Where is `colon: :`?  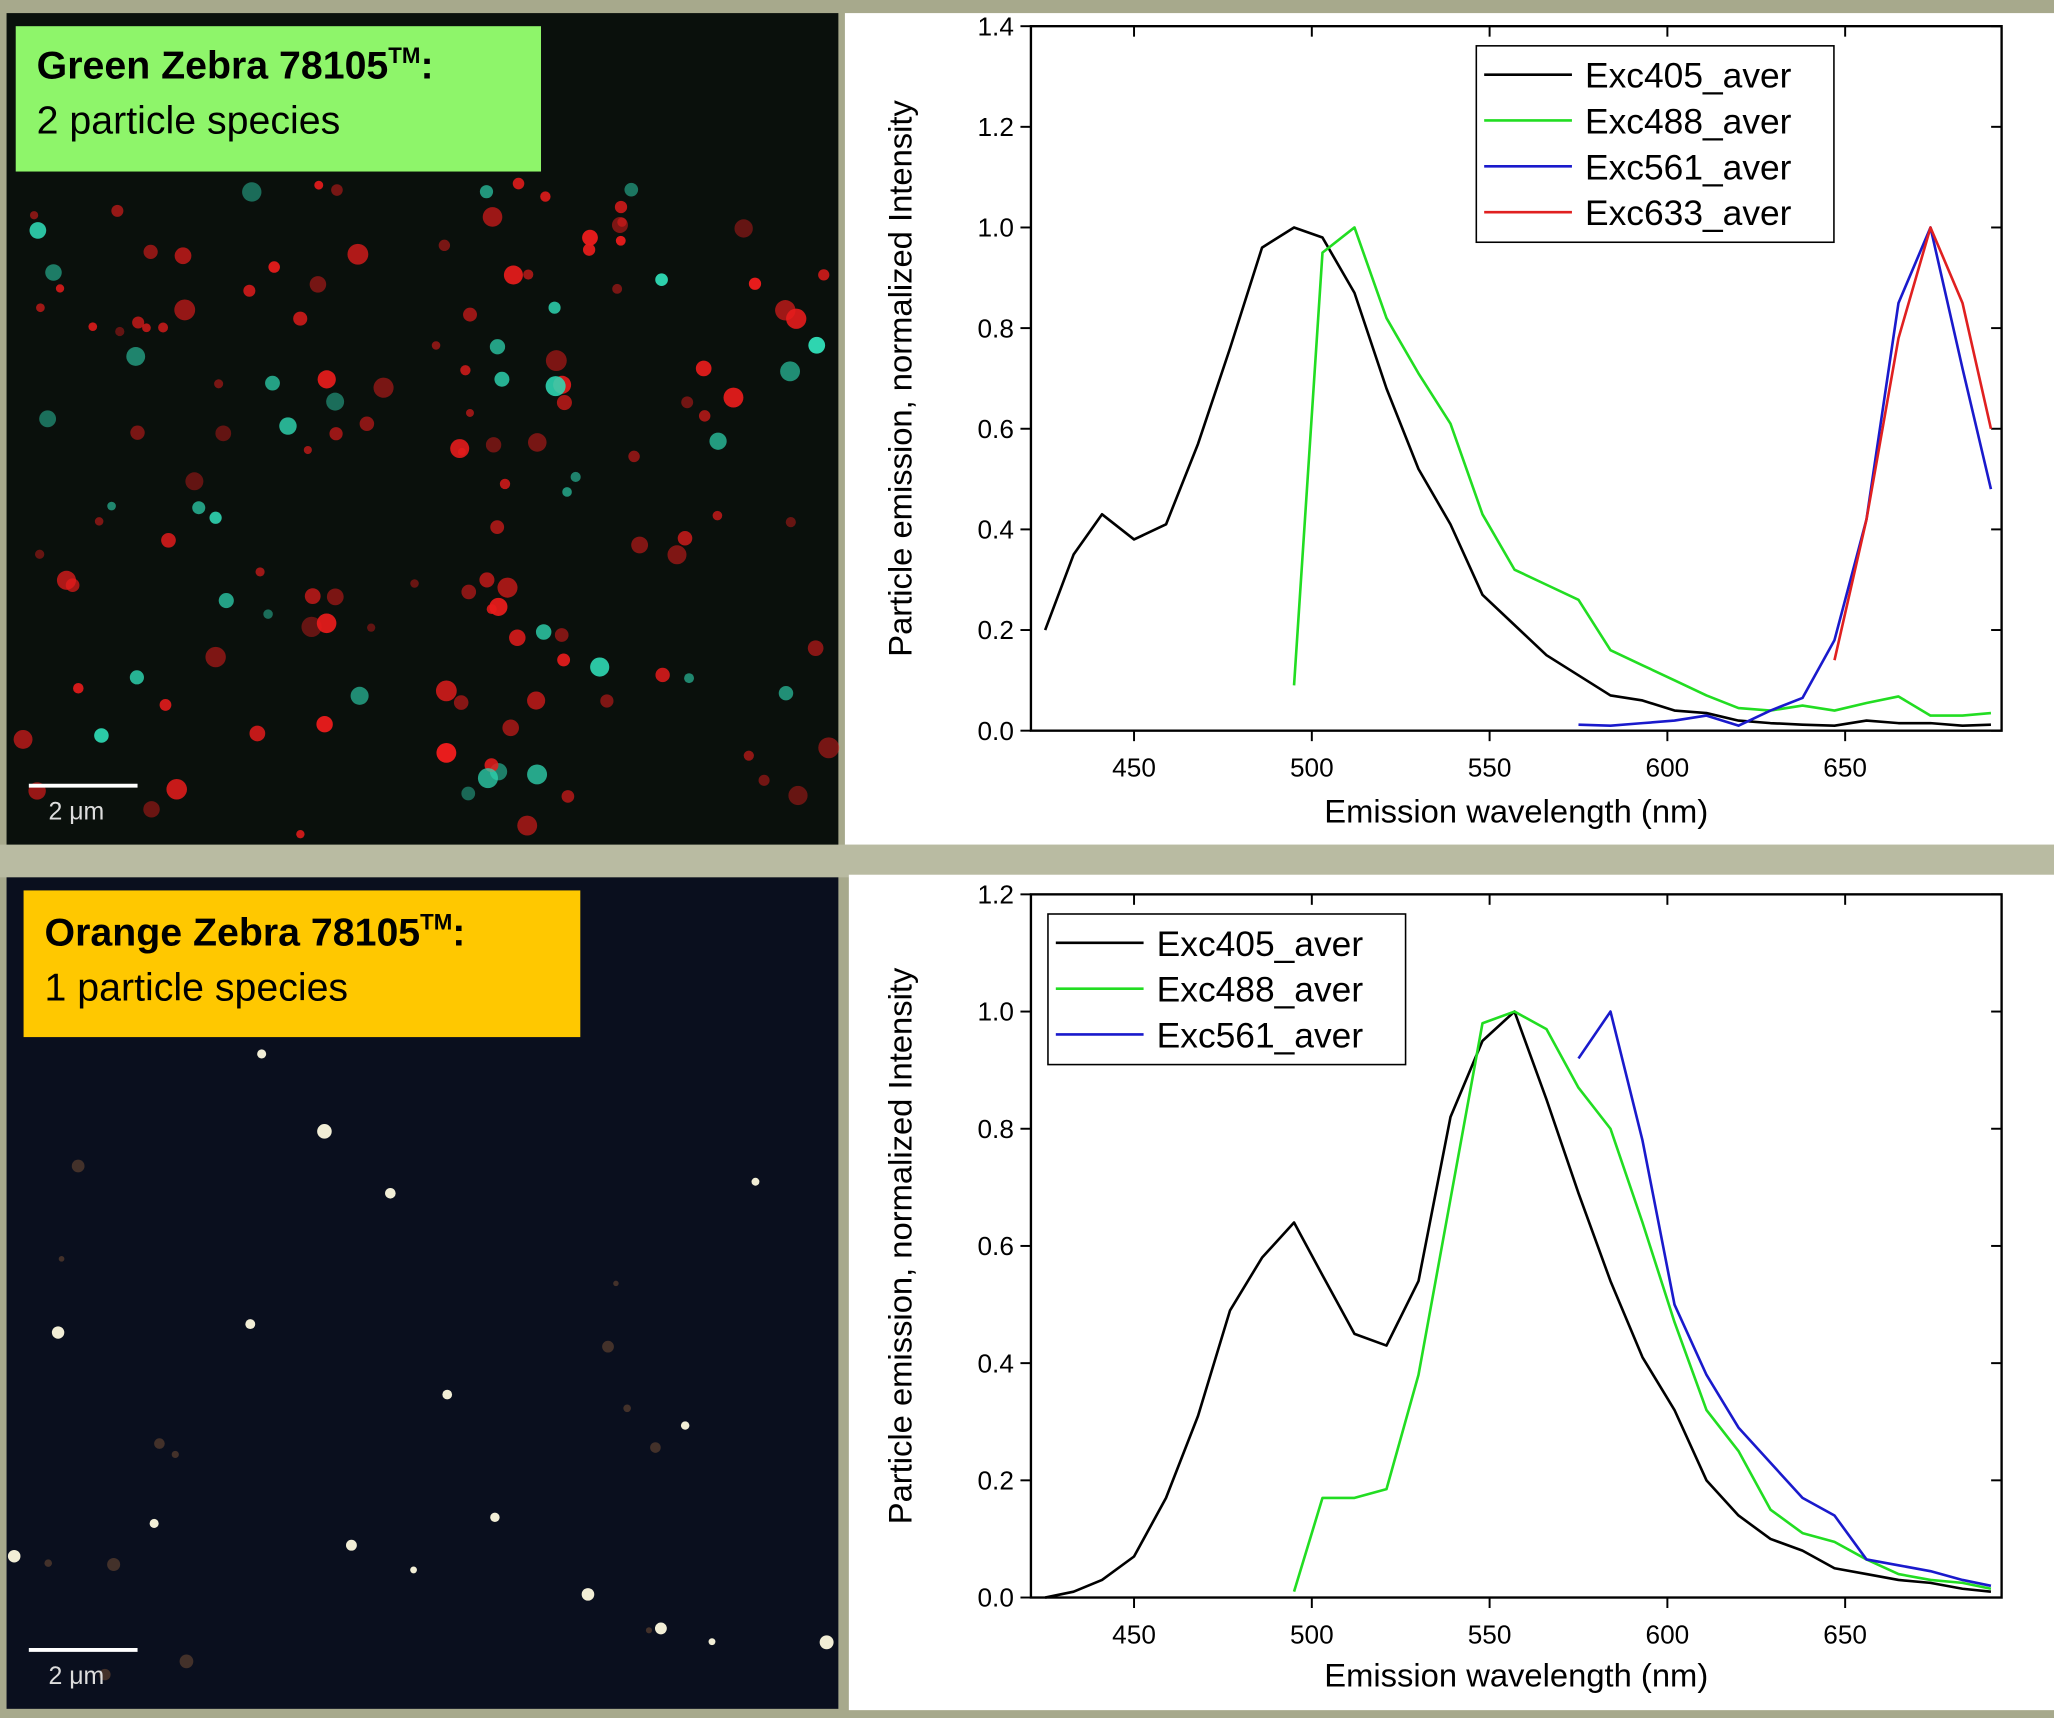
colon: : is located at coordinates (426, 66).